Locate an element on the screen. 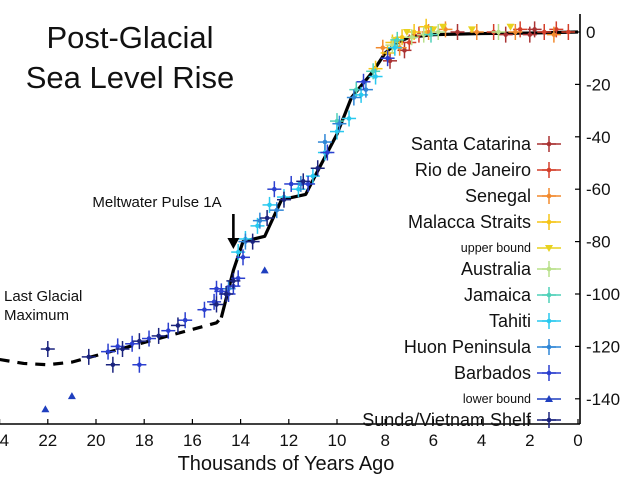 The image size is (640, 485). legend-item: Australia is located at coordinates (511, 269).